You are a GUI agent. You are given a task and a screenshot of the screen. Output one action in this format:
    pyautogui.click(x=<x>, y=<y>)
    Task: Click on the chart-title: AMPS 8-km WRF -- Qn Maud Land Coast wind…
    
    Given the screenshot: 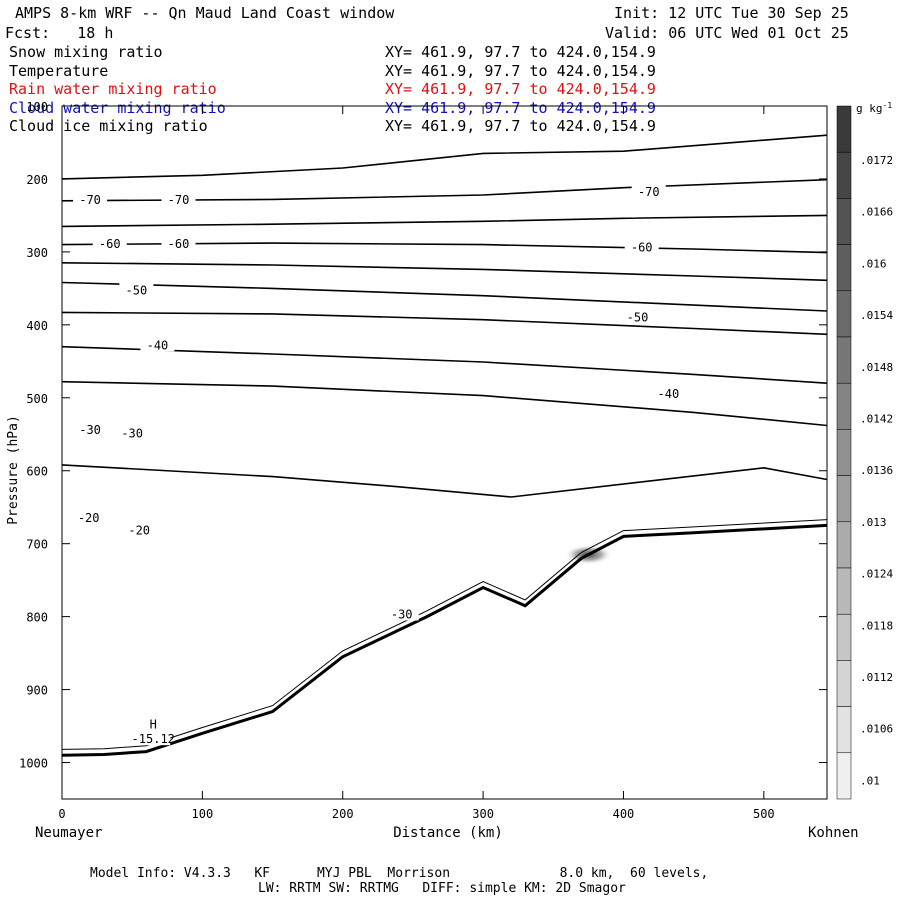 What is the action you would take?
    pyautogui.click(x=205, y=13)
    